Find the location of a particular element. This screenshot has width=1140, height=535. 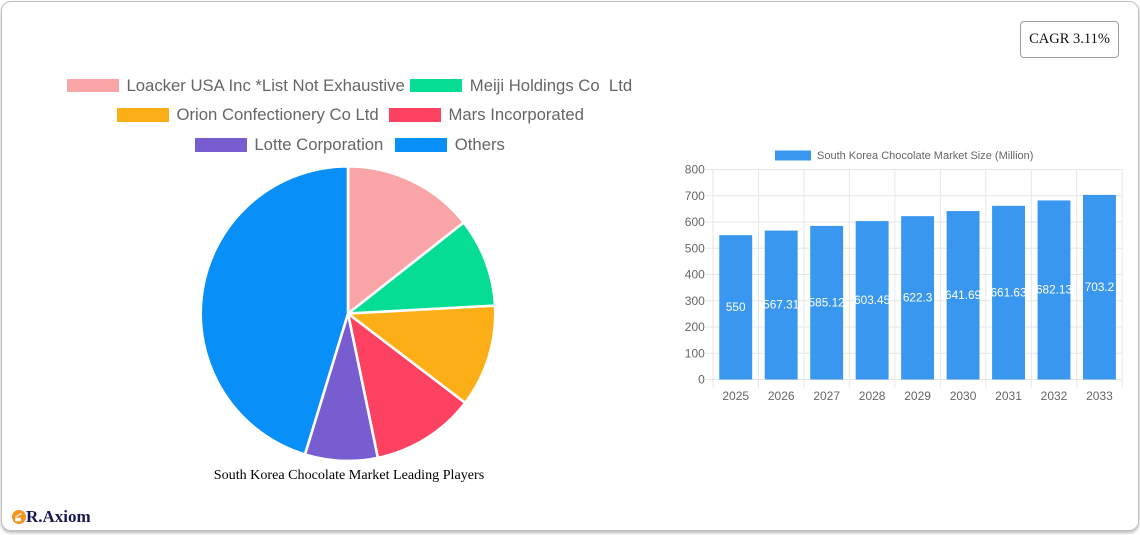

svg-text: 500 is located at coordinates (695, 248).